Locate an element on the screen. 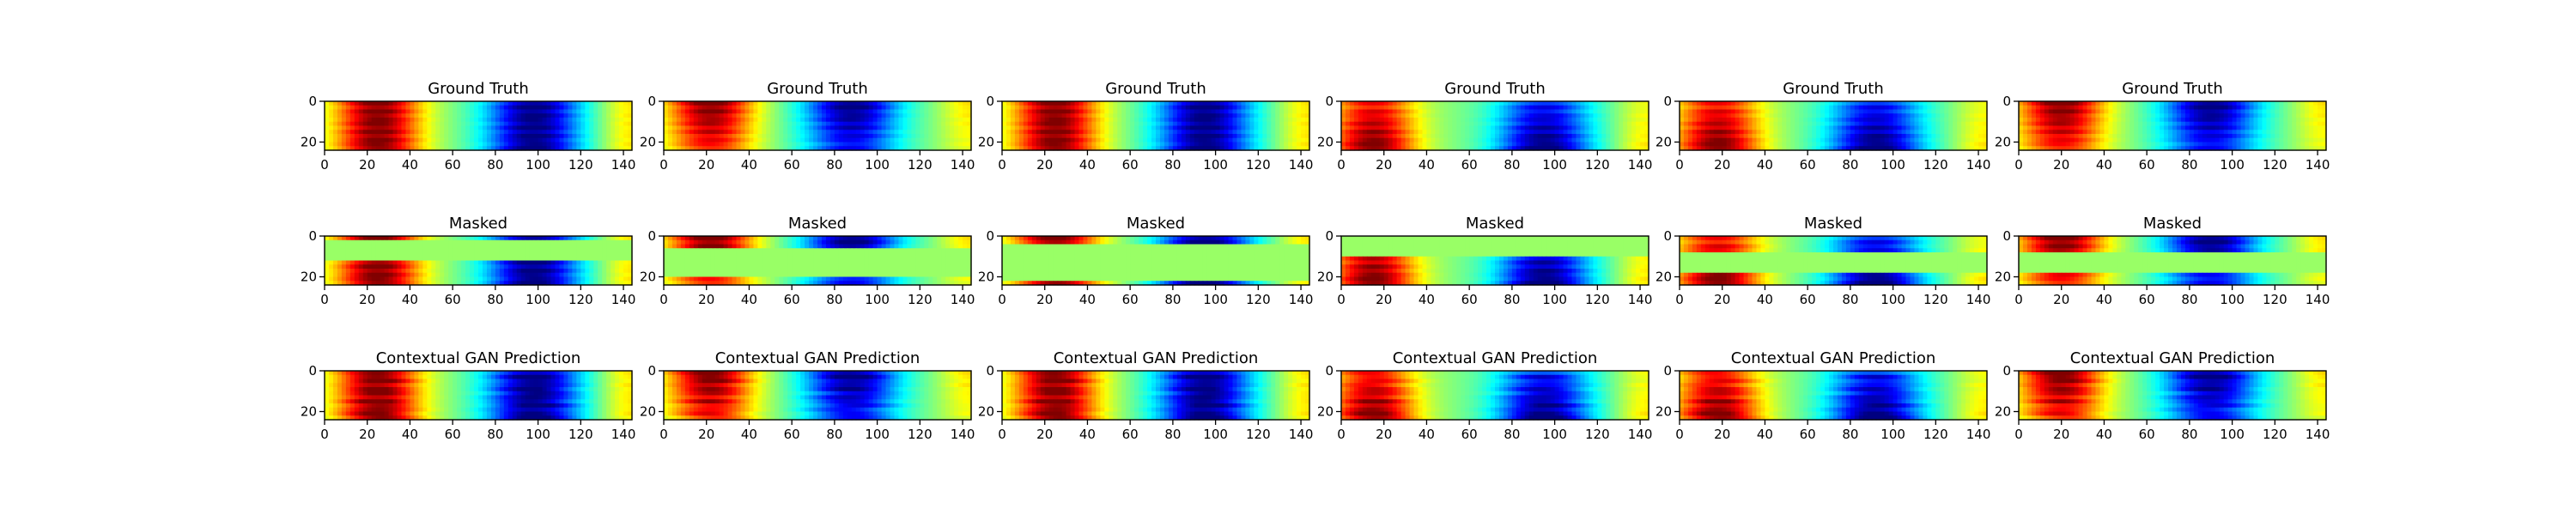 The width and height of the screenshot is (2576, 515). x-tick-label: 120 is located at coordinates (1258, 165).